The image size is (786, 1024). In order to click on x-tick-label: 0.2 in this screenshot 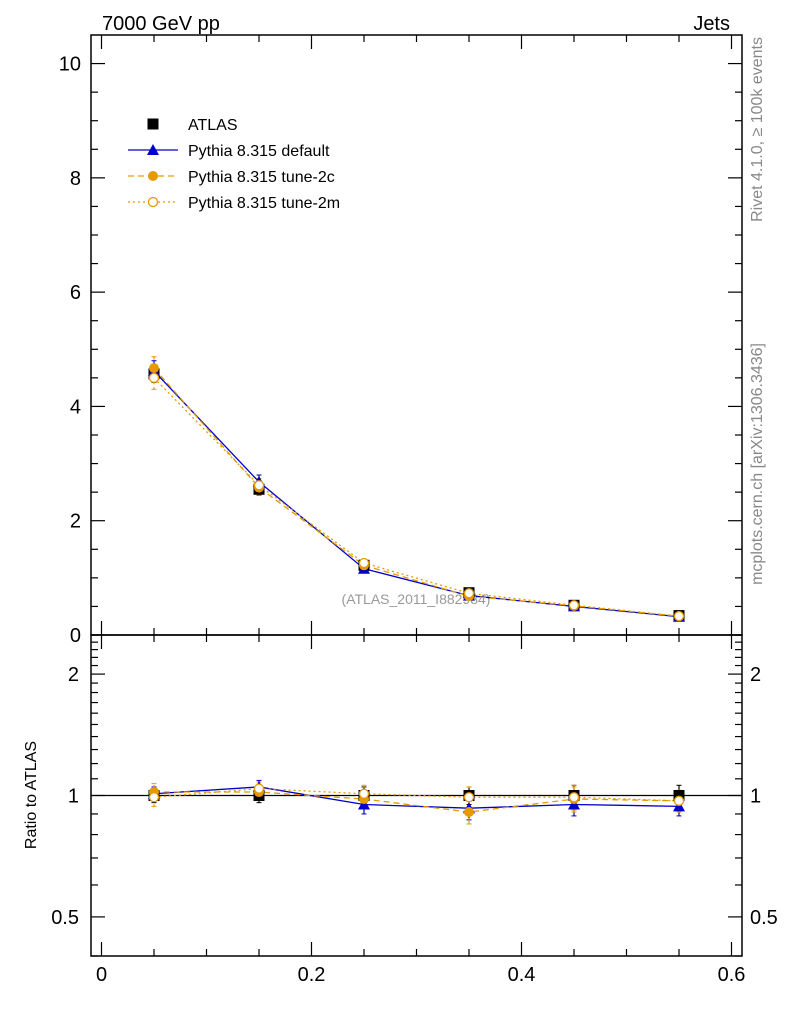, I will do `click(312, 975)`.